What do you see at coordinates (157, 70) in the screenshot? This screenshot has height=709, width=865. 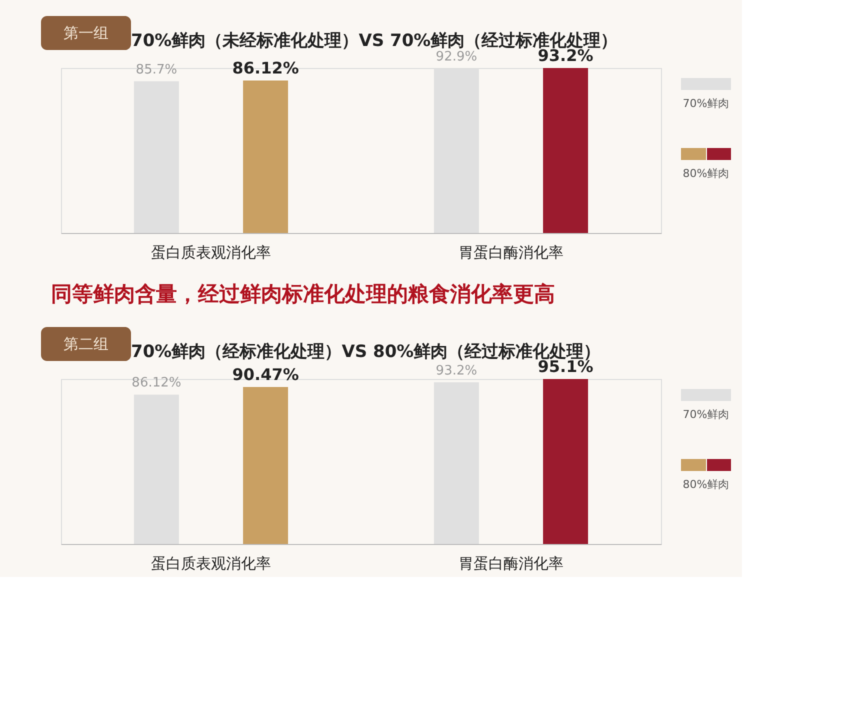 I see `data-label: 85.7%` at bounding box center [157, 70].